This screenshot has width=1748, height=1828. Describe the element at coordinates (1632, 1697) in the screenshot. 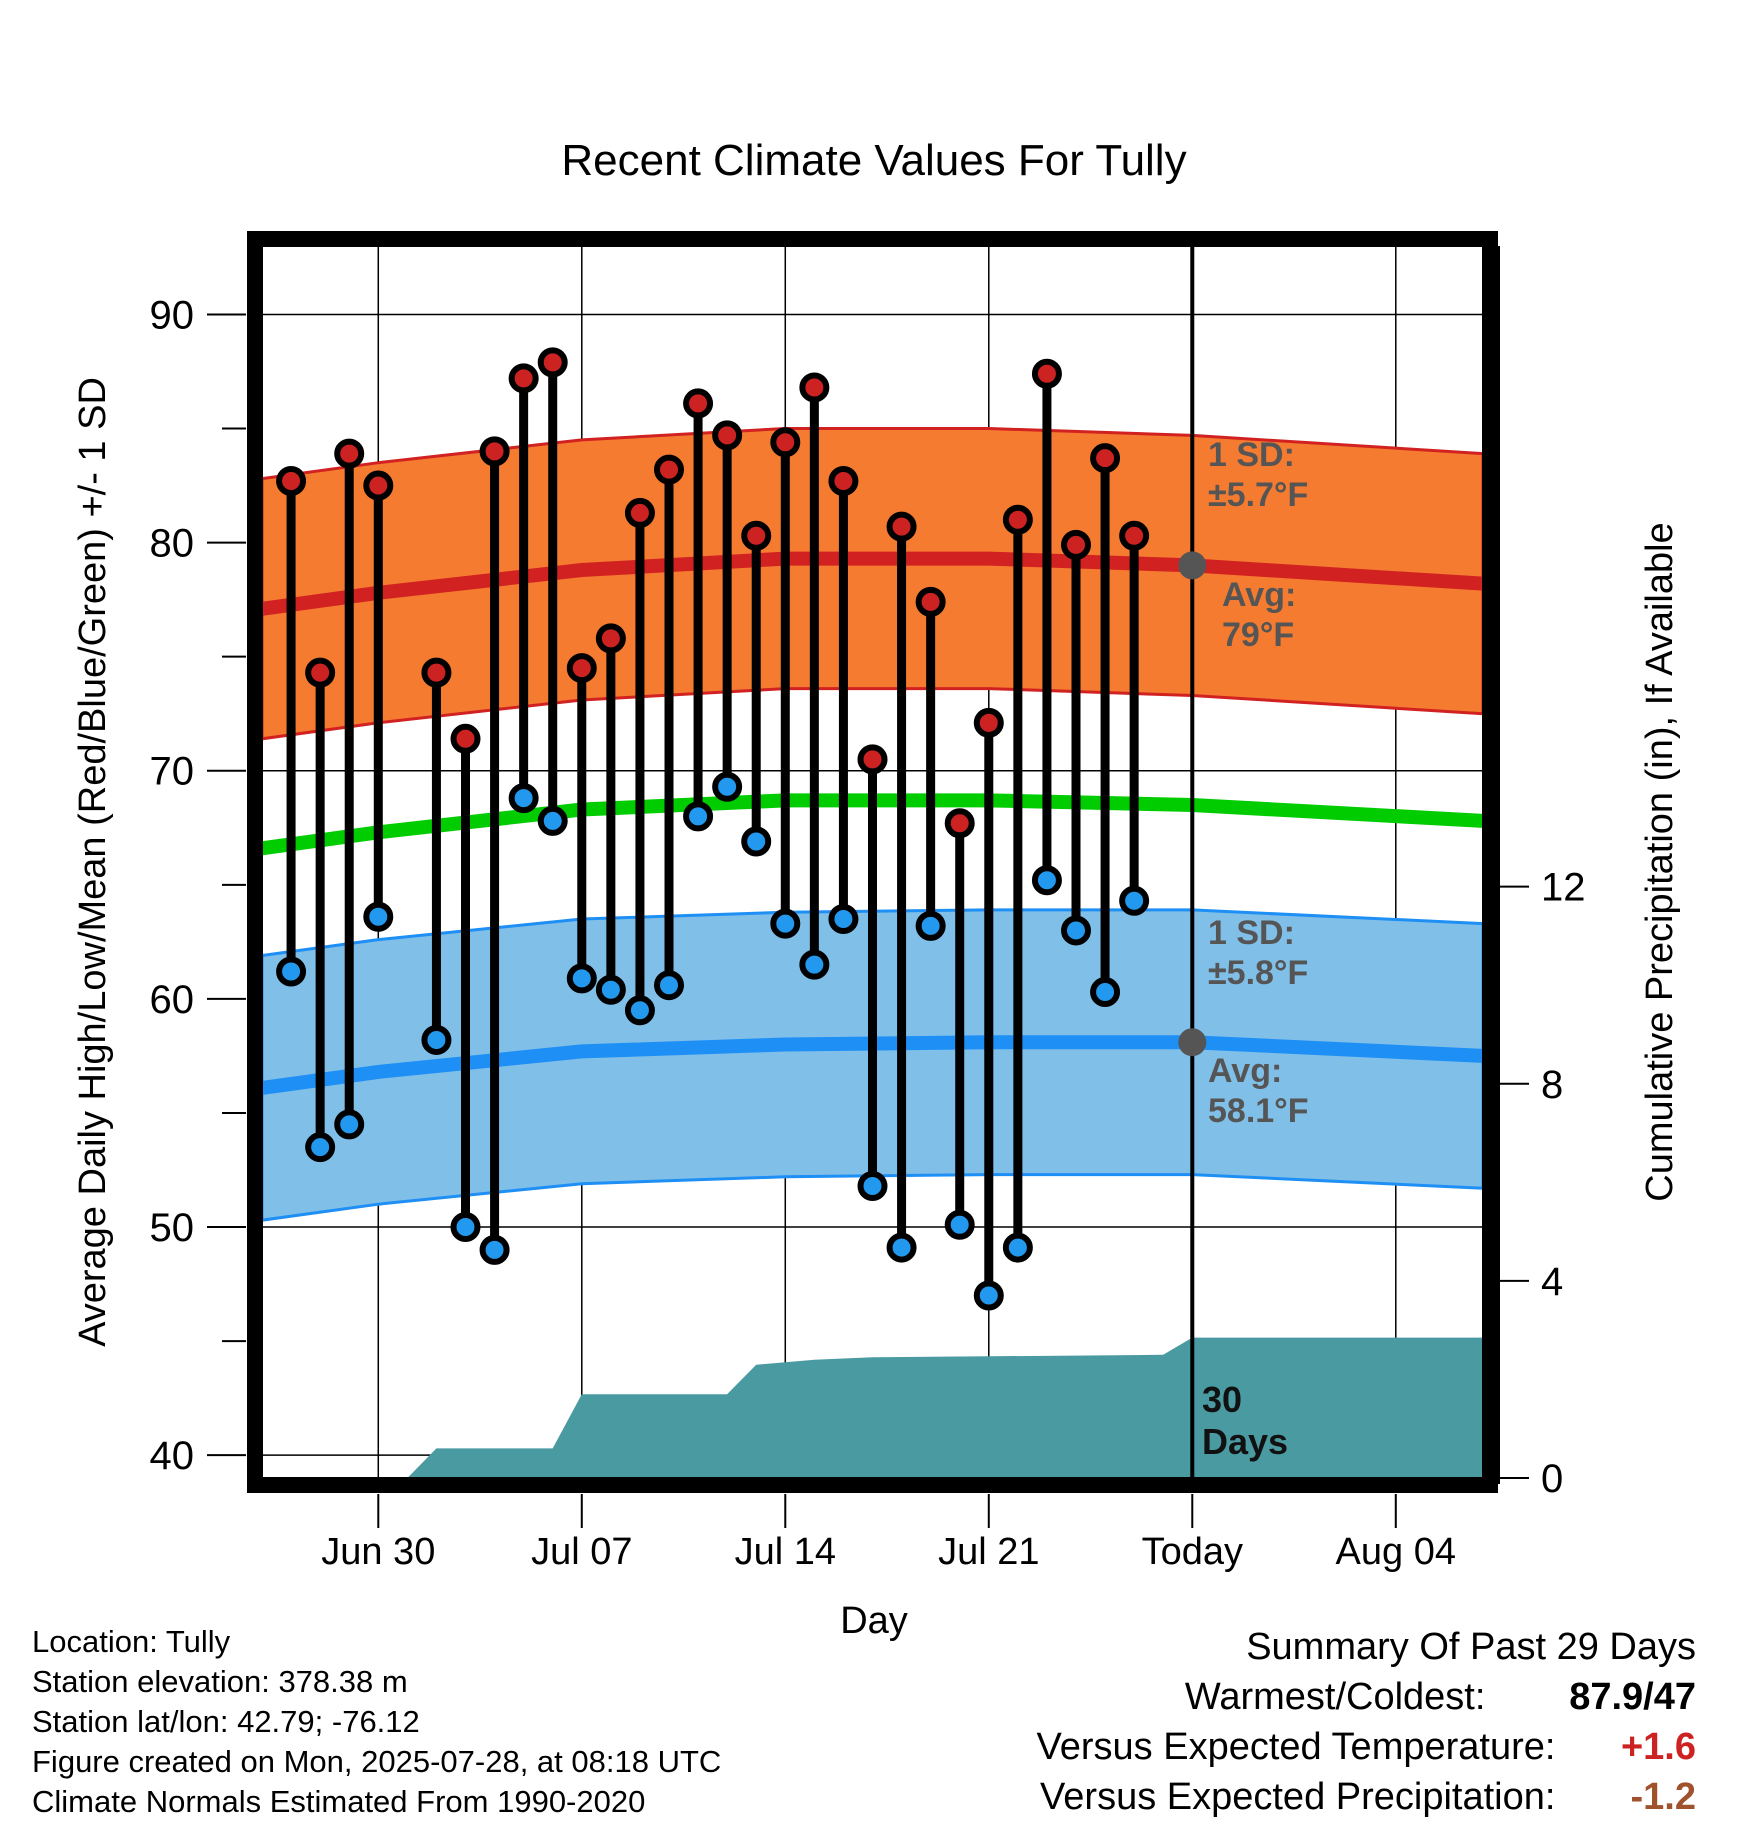

I see `warmest-value: 87.9/47` at that location.